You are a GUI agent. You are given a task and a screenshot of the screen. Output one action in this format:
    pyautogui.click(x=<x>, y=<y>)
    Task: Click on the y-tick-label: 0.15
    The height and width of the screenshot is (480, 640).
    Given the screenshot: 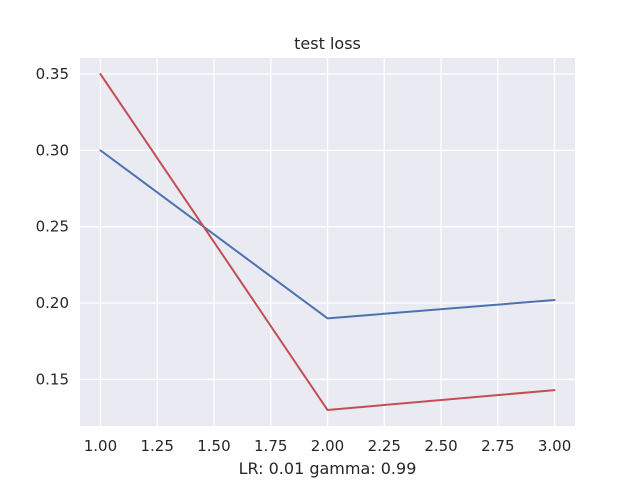 What is the action you would take?
    pyautogui.click(x=52, y=379)
    